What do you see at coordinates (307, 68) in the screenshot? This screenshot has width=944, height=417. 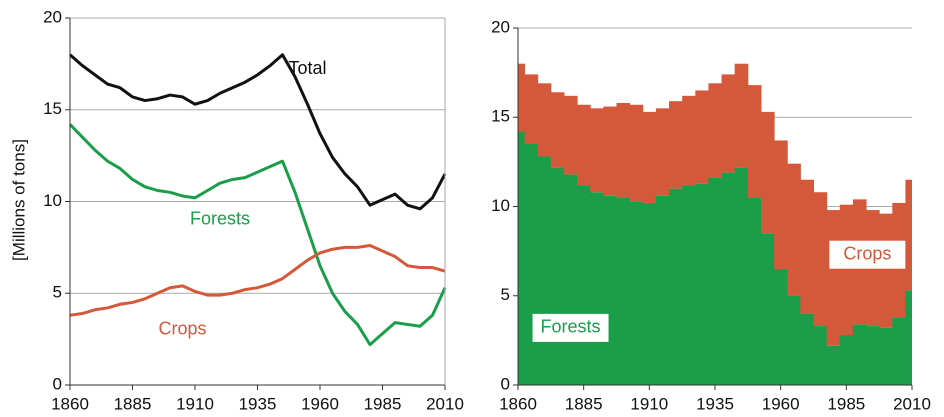 I see `series-label: Total` at bounding box center [307, 68].